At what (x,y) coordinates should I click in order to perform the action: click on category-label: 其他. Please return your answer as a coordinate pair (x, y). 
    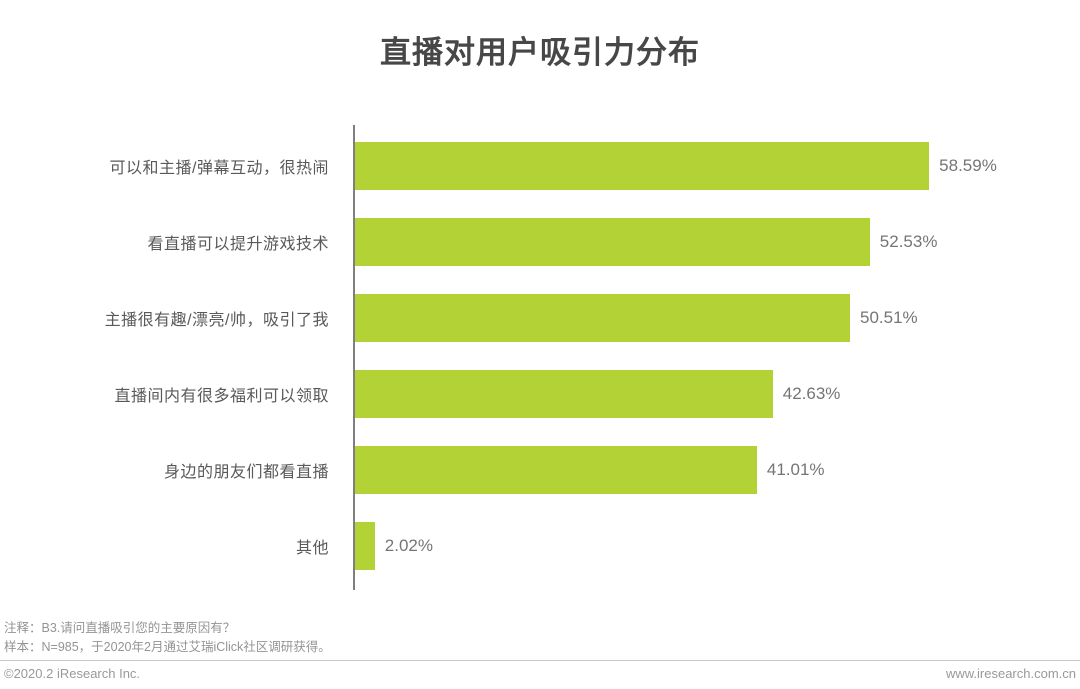
    Looking at the image, I should click on (312, 548).